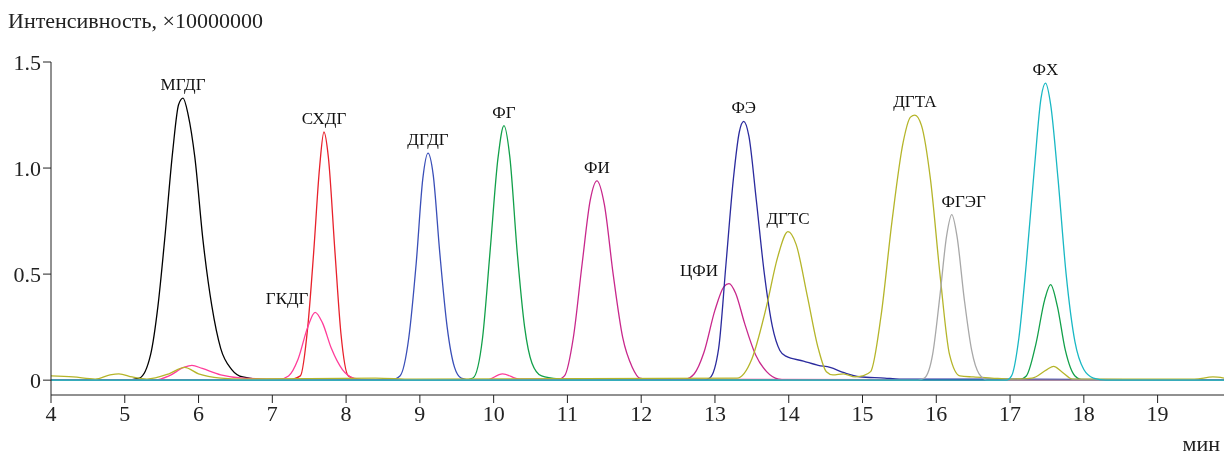 This screenshot has height=459, width=1224. Describe the element at coordinates (915, 102) in the screenshot. I see `annotation: ДГТА` at that location.